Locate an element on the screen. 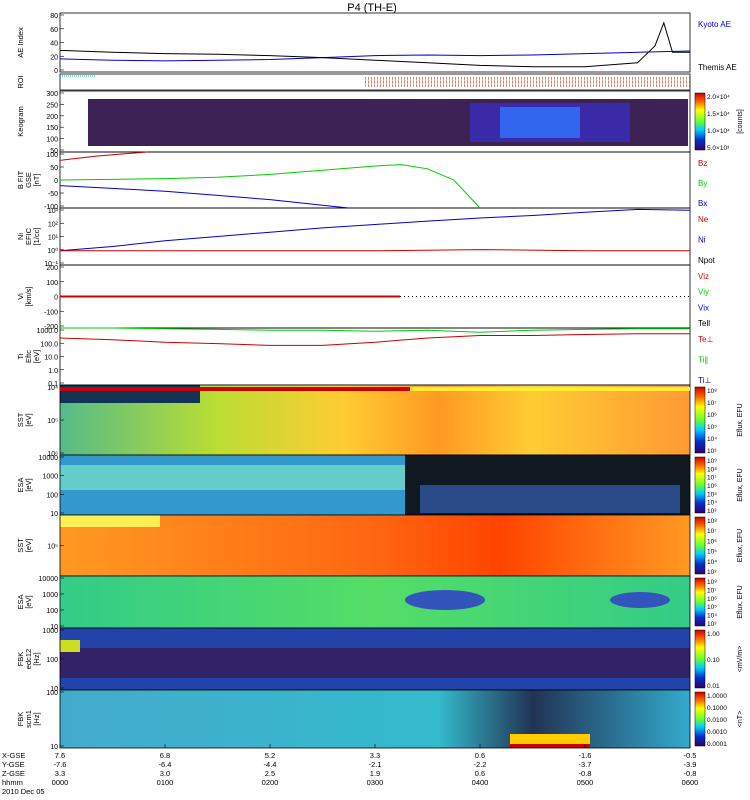 Image resolution: width=750 pixels, height=800 pixels. legend-ae: Themis AE is located at coordinates (717, 67).